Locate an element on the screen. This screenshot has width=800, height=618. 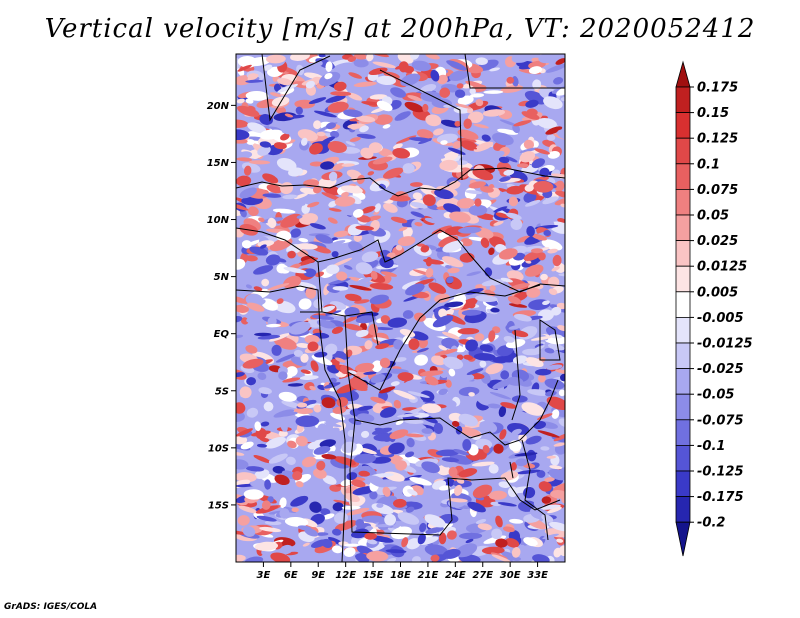
lon-tick-label: 30E is located at coordinates (510, 575).